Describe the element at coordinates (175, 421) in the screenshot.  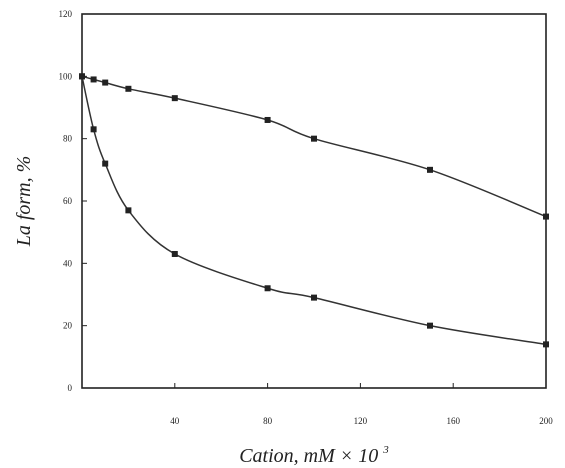
I see `x-tick-label: 40` at that location.